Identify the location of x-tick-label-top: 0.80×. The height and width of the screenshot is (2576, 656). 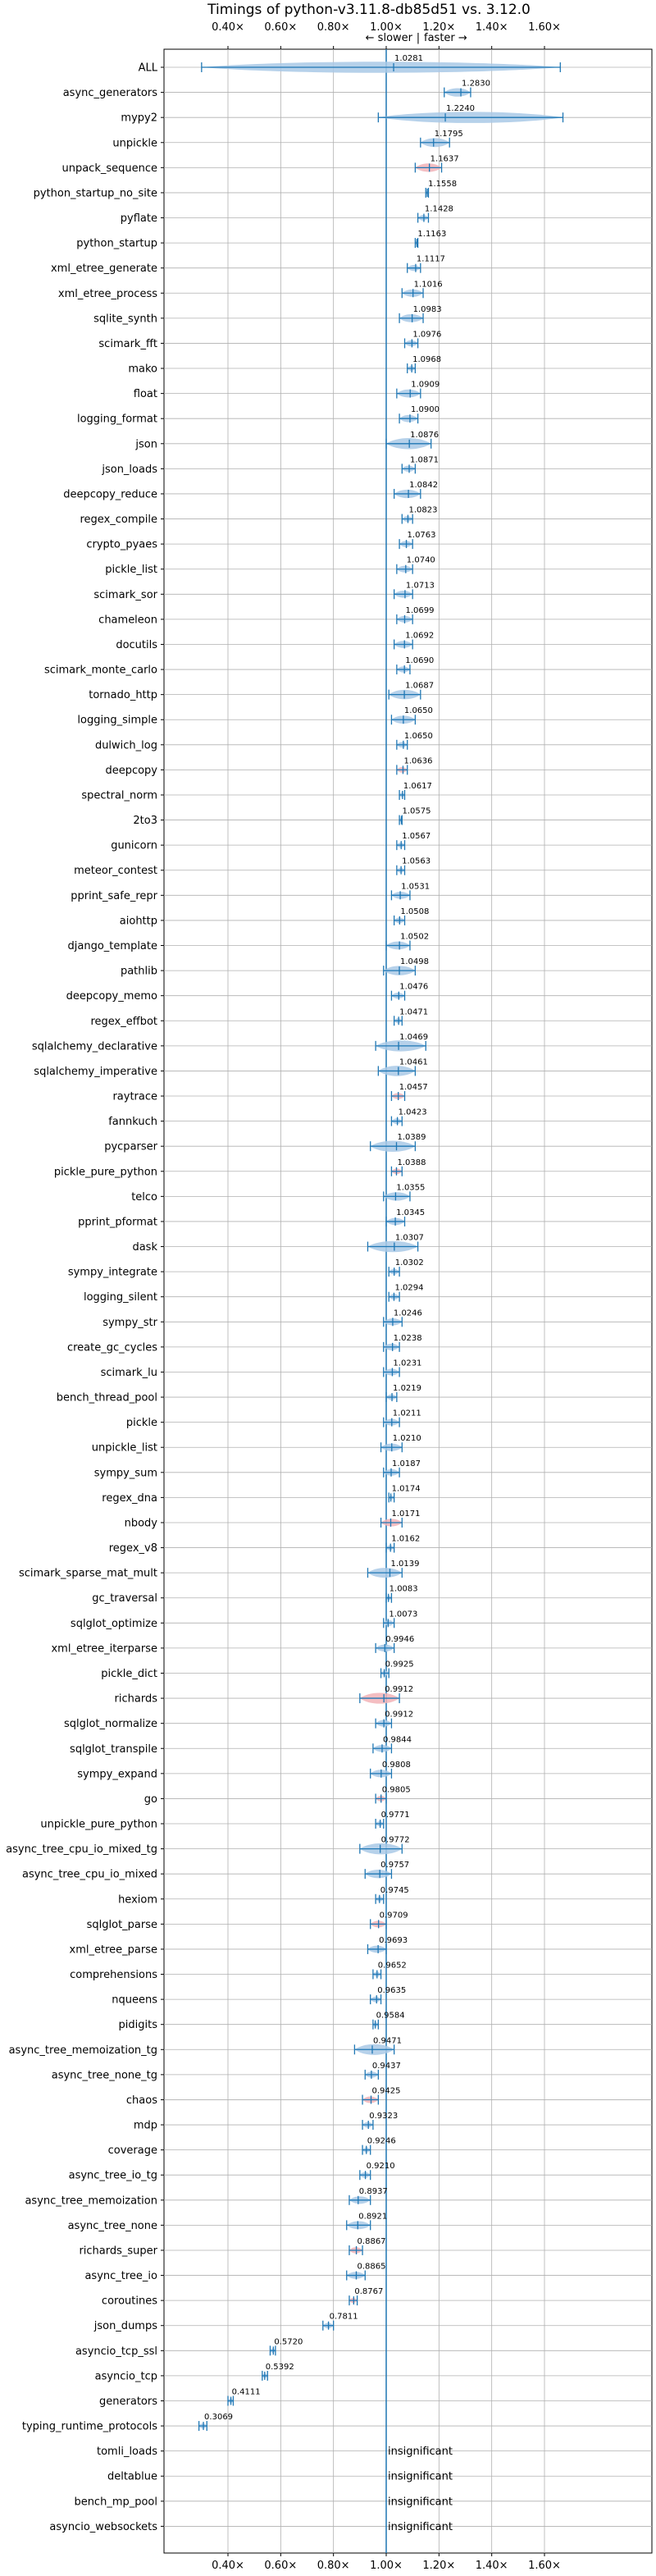
(333, 28).